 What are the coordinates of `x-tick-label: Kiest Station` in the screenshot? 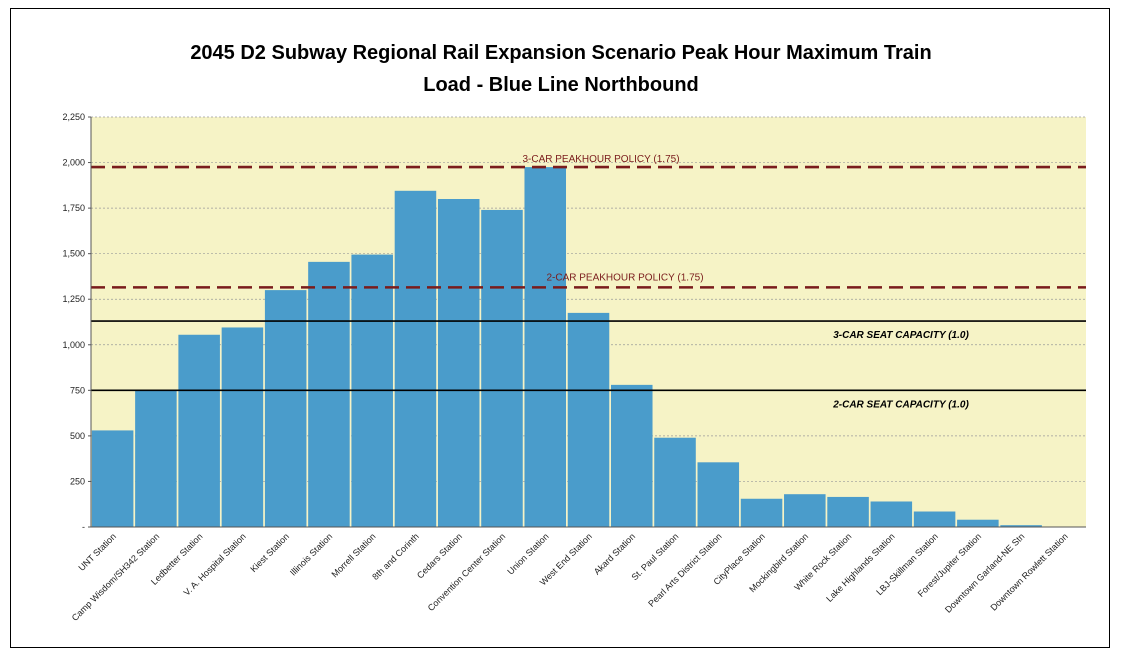 It's located at (269, 552).